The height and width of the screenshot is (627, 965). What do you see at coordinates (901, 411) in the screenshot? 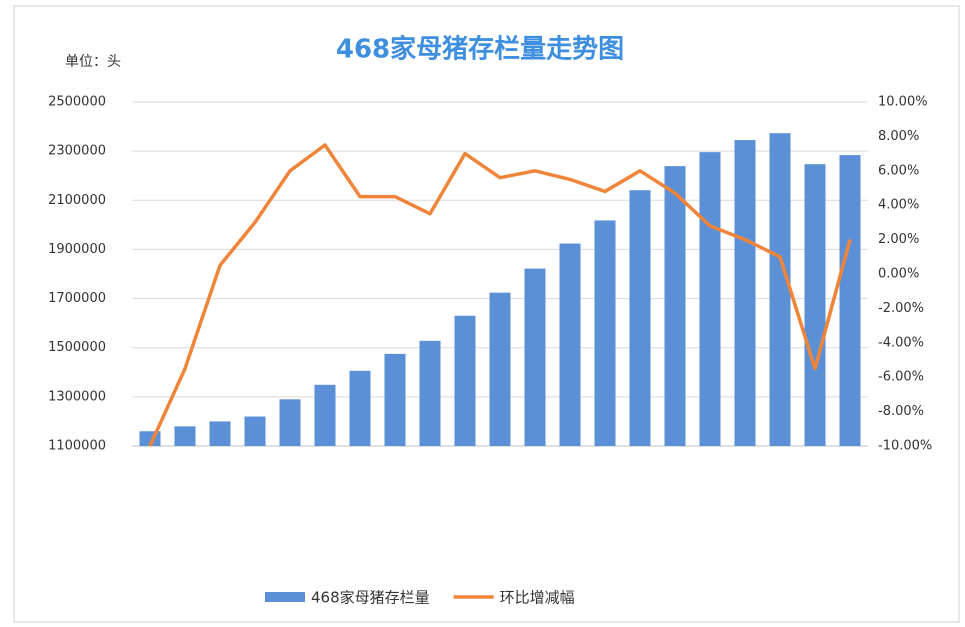
I see `y2-tick-label: -8.00%` at bounding box center [901, 411].